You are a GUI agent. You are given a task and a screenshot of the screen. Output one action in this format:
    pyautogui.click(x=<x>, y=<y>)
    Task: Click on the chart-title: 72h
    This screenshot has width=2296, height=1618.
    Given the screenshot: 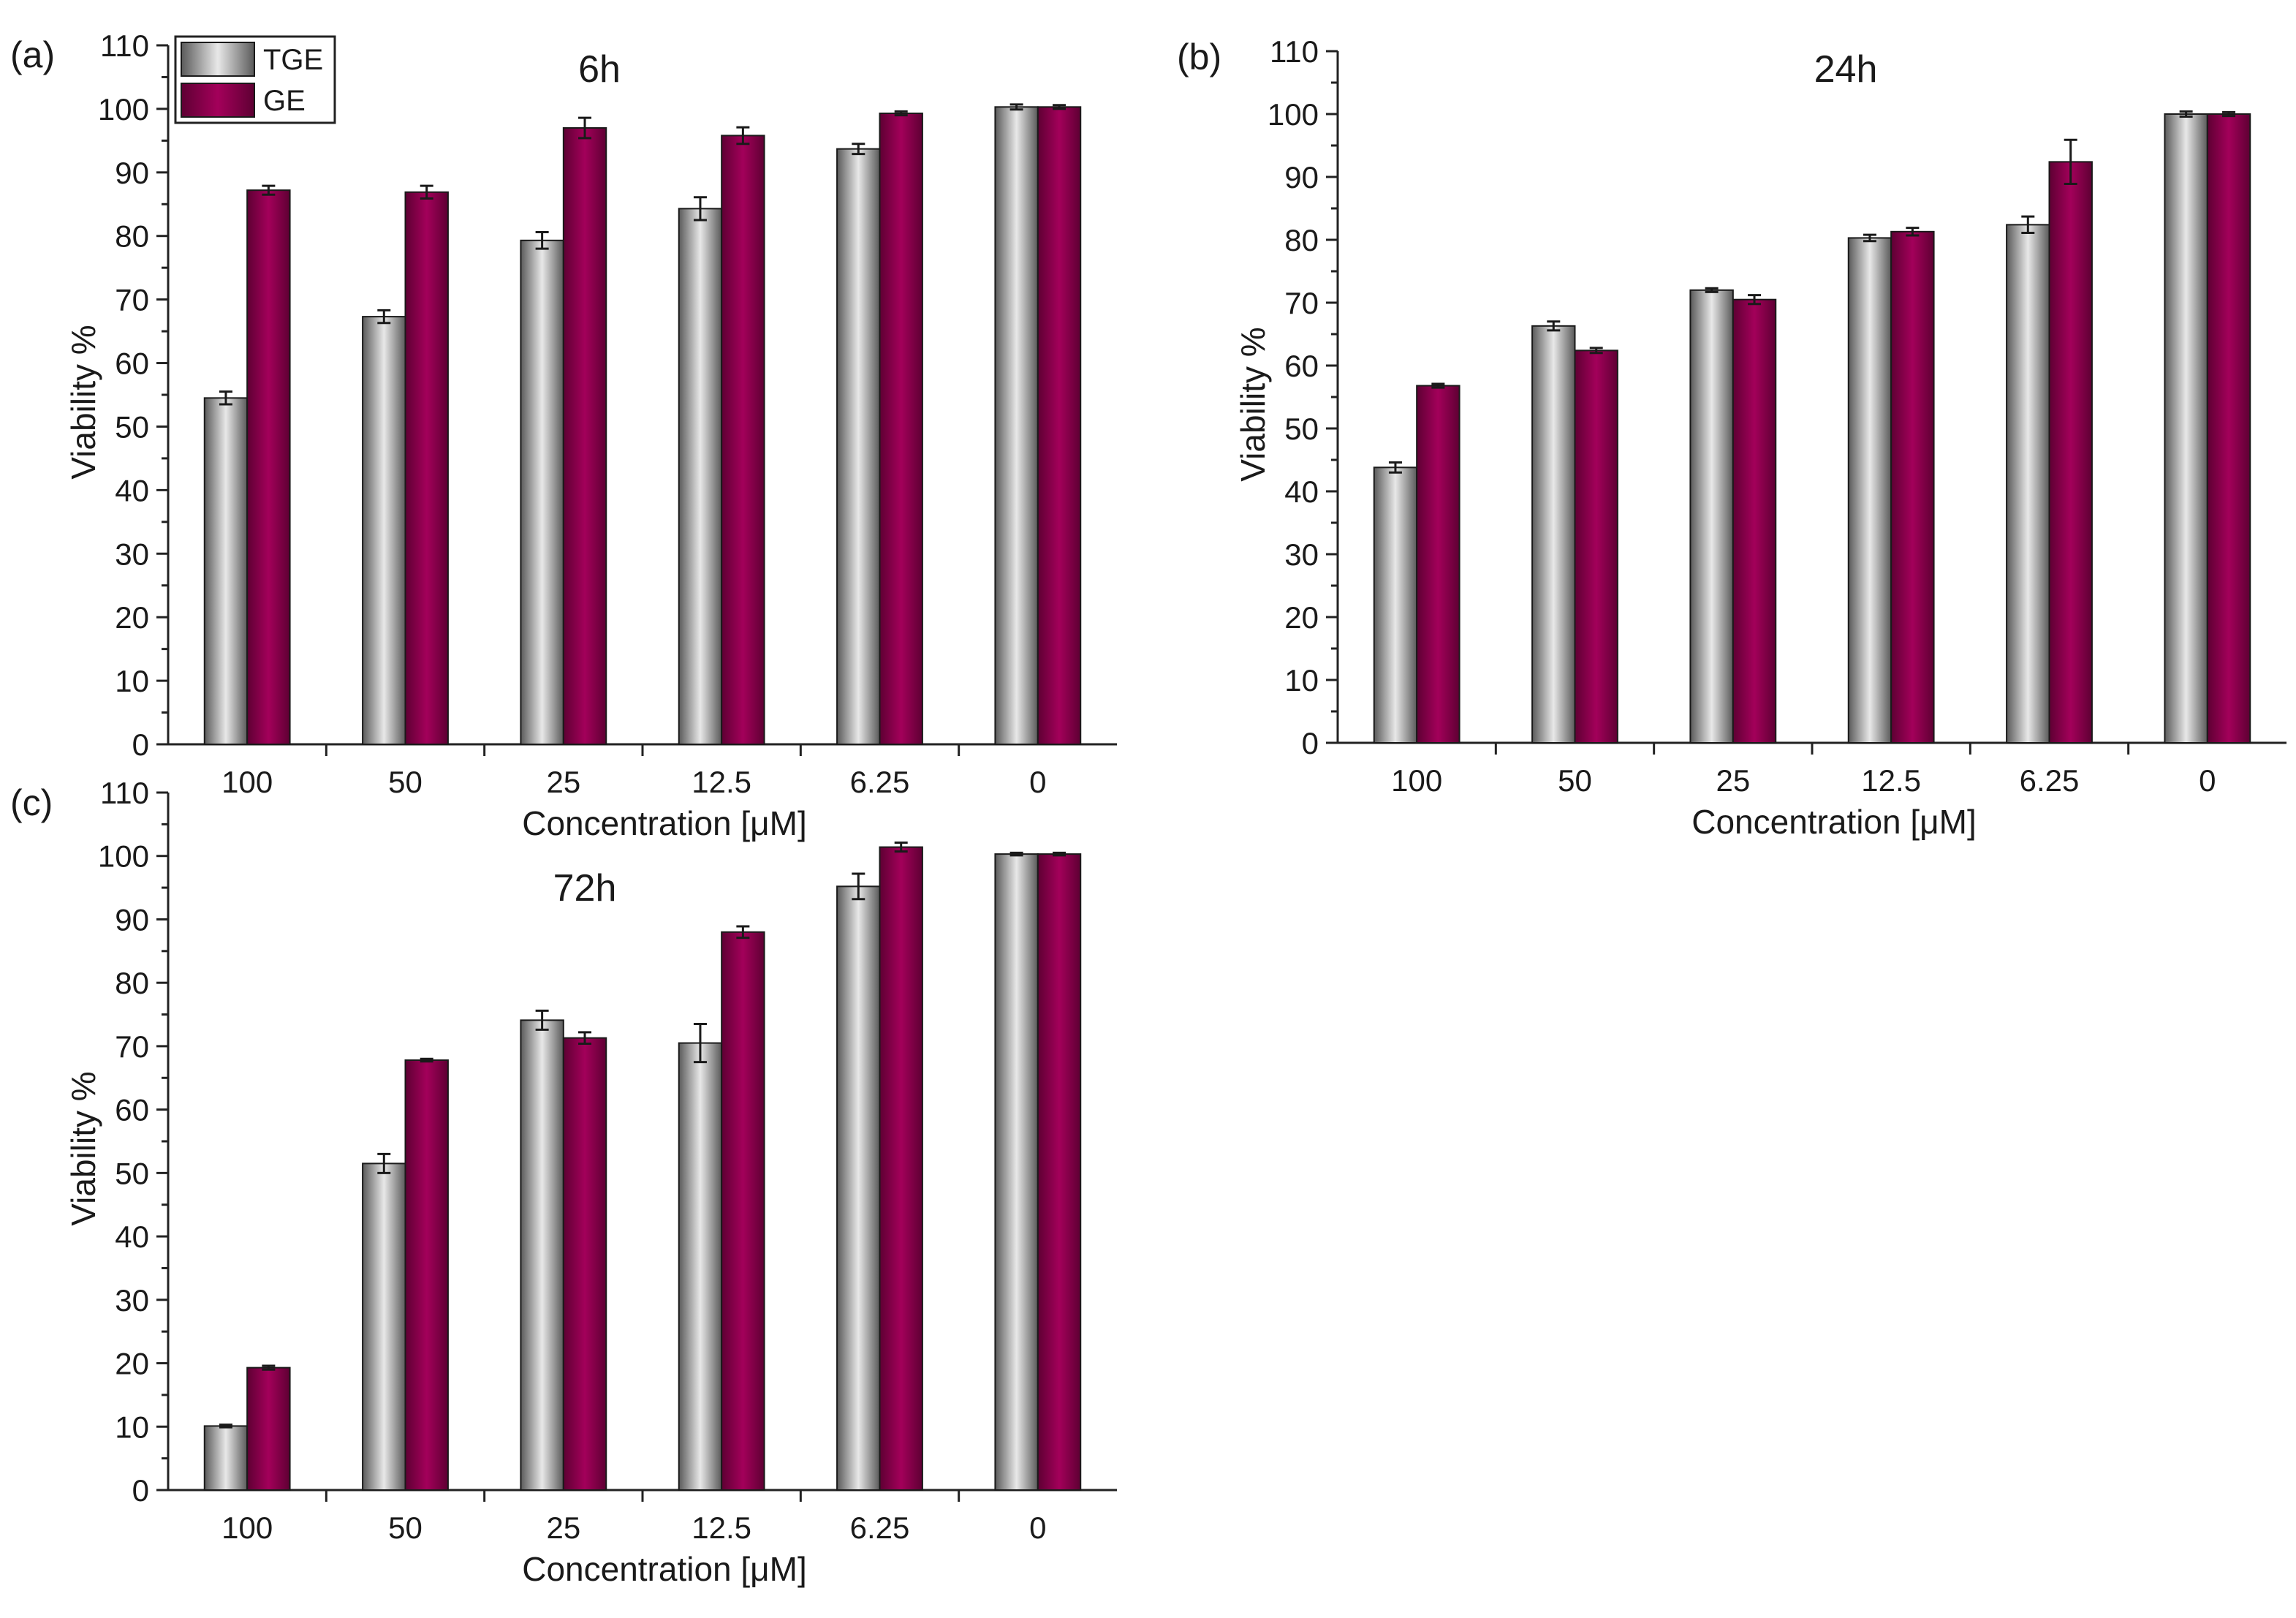 What is the action you would take?
    pyautogui.click(x=585, y=888)
    